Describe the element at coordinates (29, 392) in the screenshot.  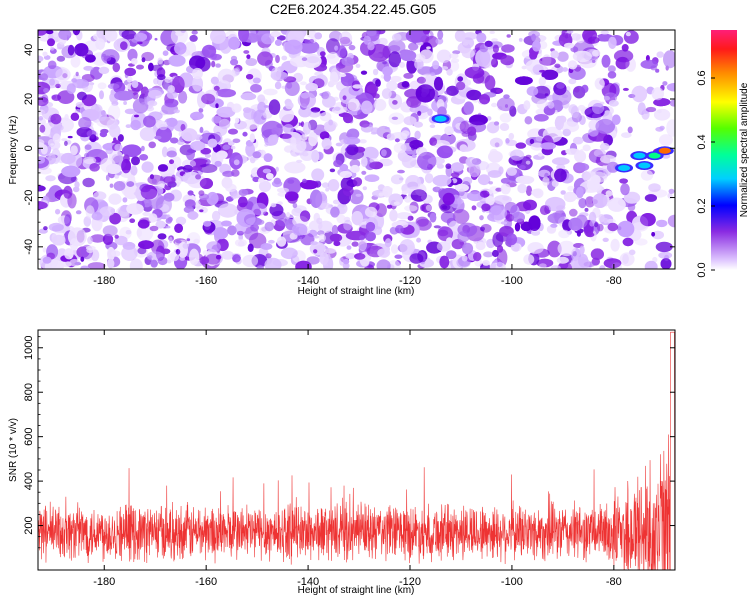
I see `y-tick-label: 800` at that location.